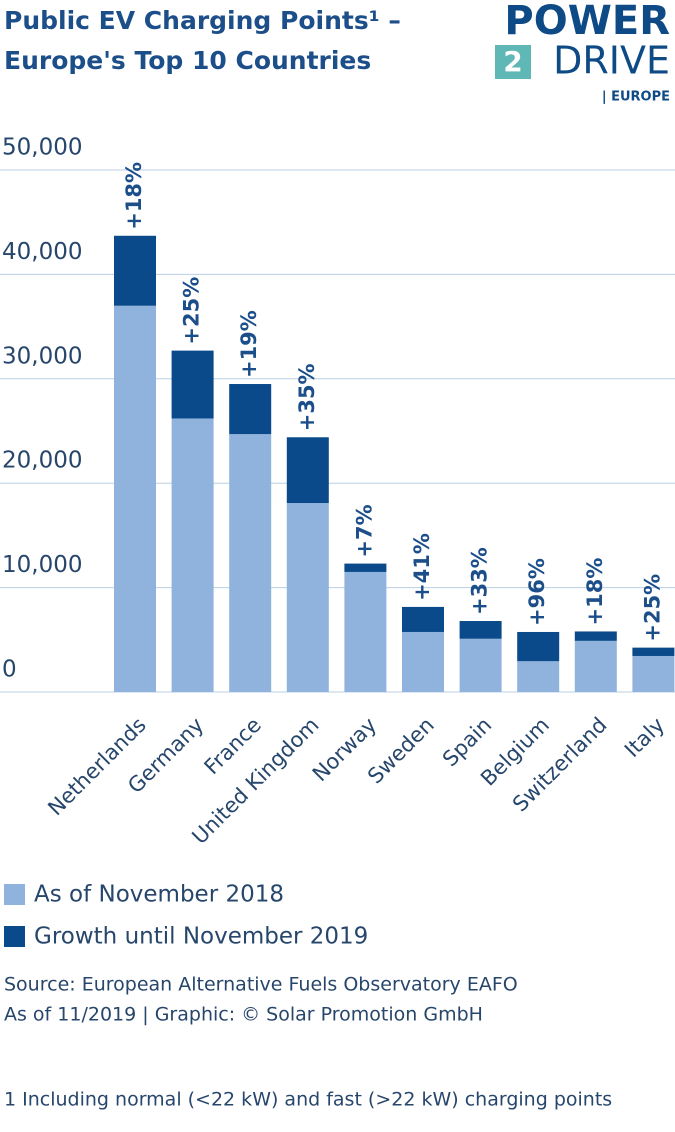 Image resolution: width=675 pixels, height=1132 pixels. What do you see at coordinates (249, 344) in the screenshot?
I see `growth-label: +19%` at bounding box center [249, 344].